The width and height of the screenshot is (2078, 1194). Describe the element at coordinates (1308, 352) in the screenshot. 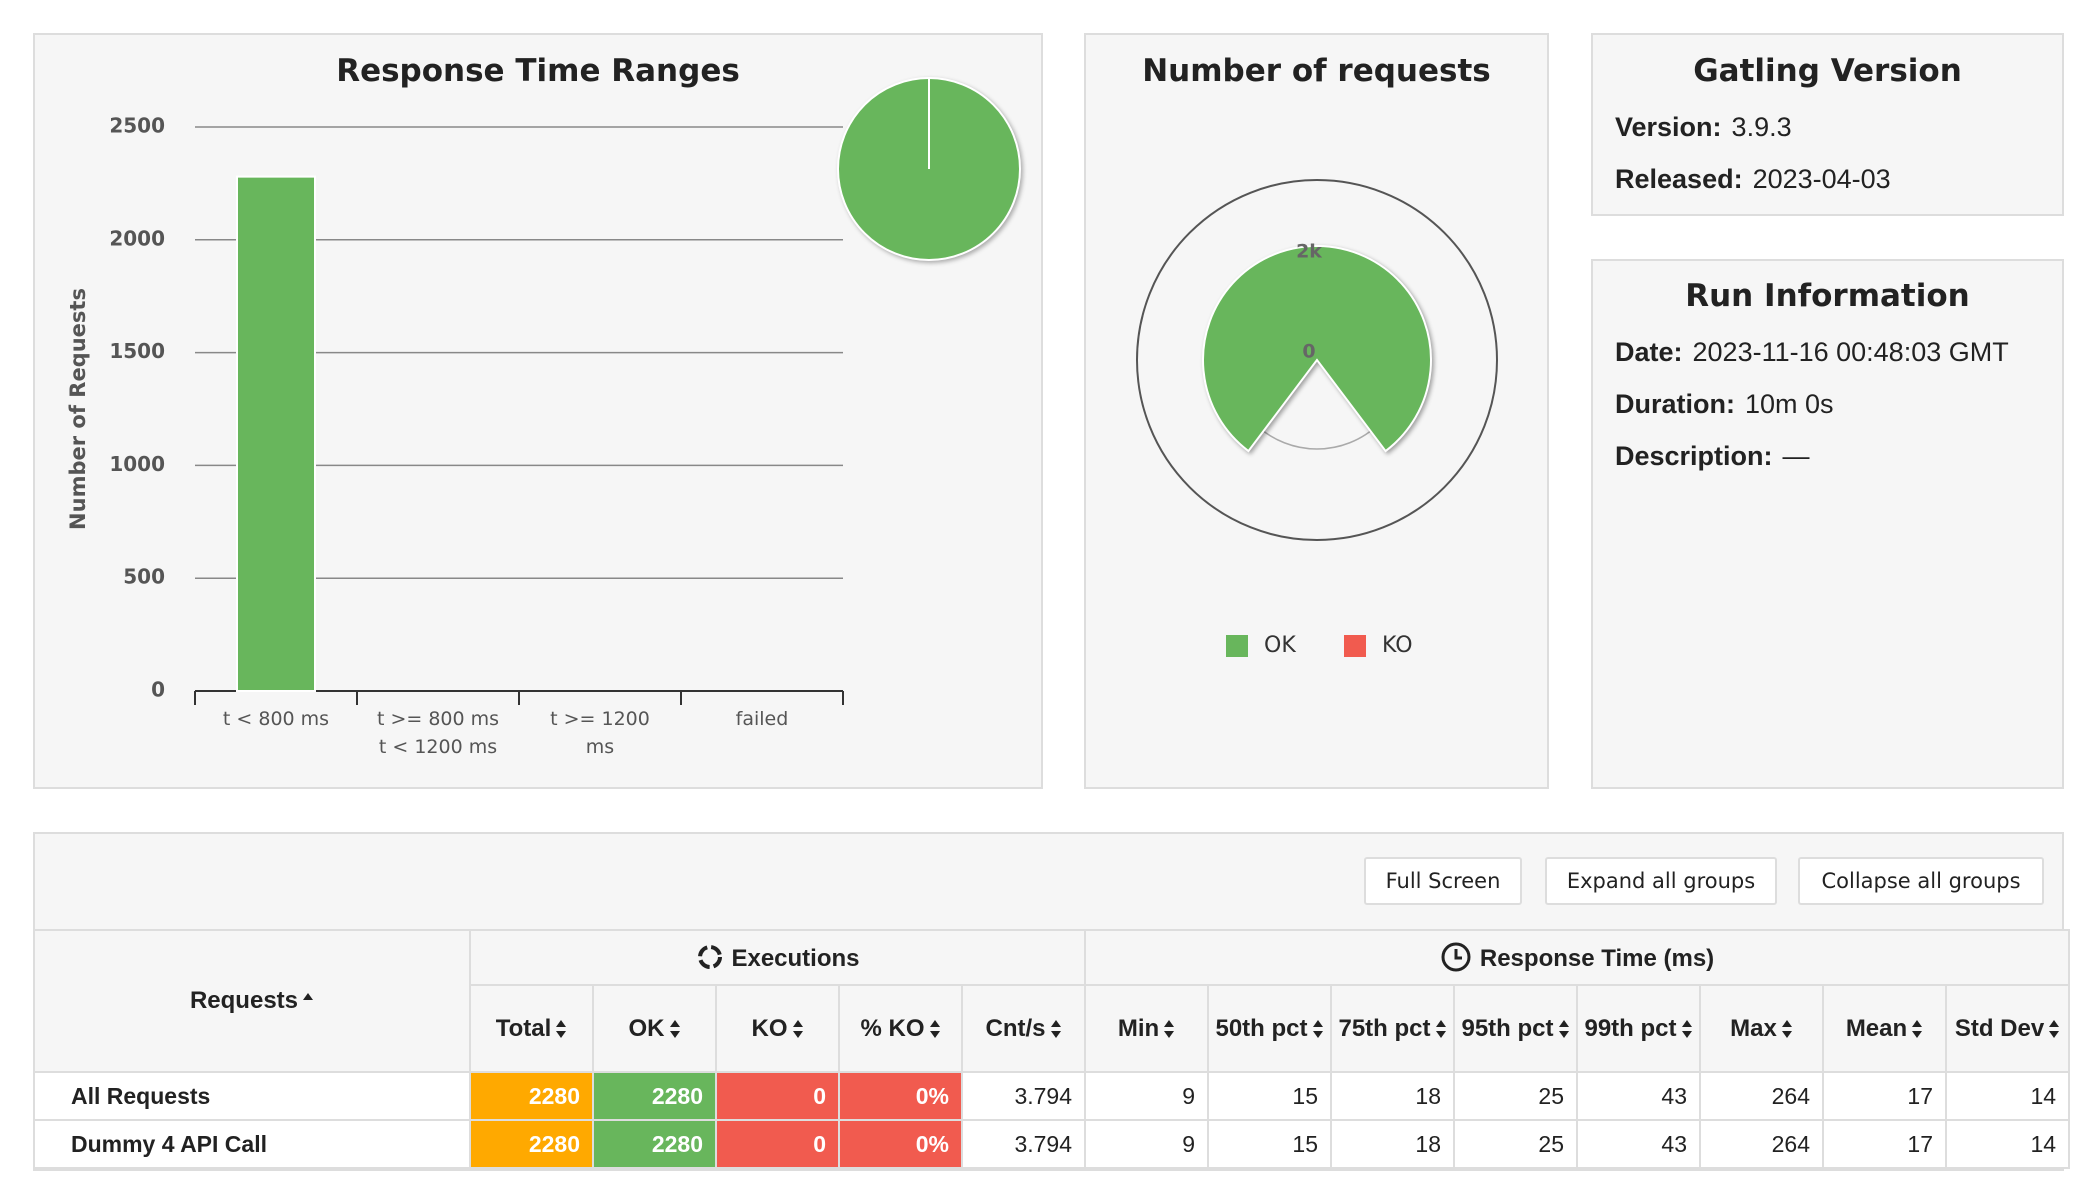

I see `r-tick-label: 0` at that location.